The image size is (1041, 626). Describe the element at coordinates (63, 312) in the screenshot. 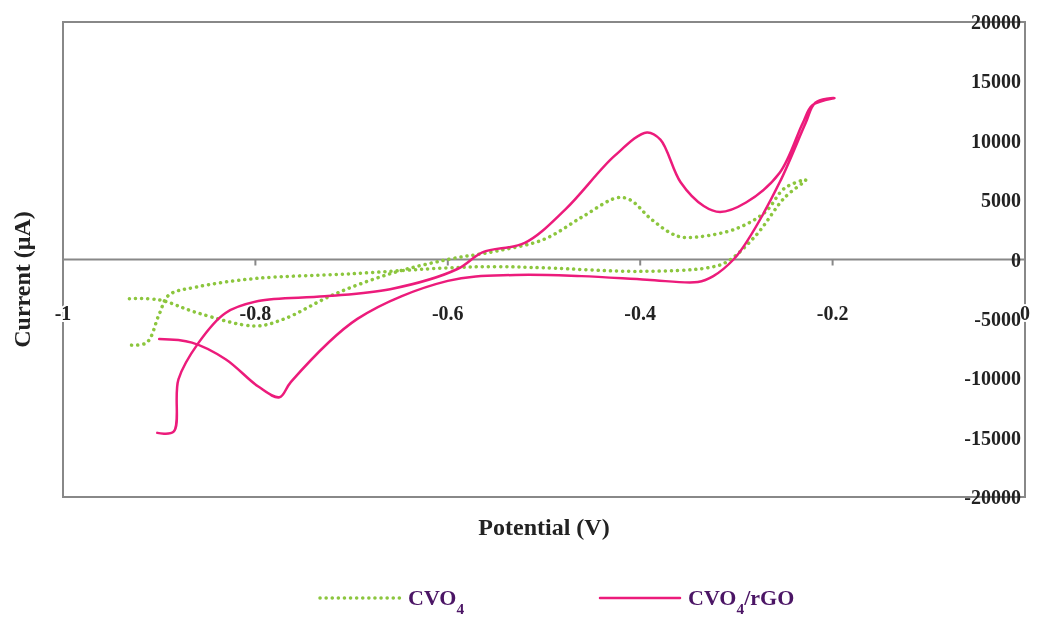

I see `x-tick-label: -1` at that location.